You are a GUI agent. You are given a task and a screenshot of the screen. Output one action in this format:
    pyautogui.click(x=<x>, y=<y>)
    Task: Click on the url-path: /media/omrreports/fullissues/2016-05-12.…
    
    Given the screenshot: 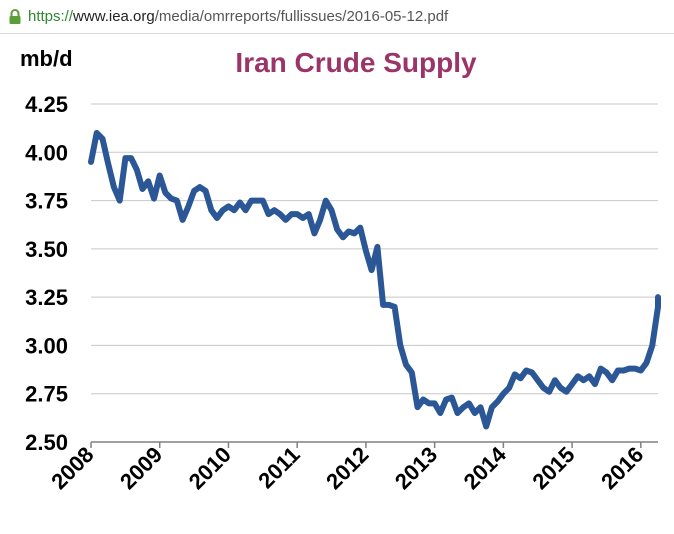 What is the action you would take?
    pyautogui.click(x=301, y=16)
    